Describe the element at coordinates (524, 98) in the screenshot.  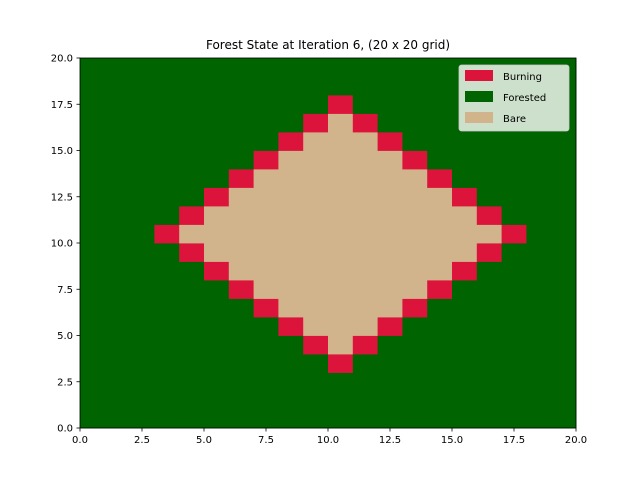
I see `legend-label-forested: Forested` at that location.